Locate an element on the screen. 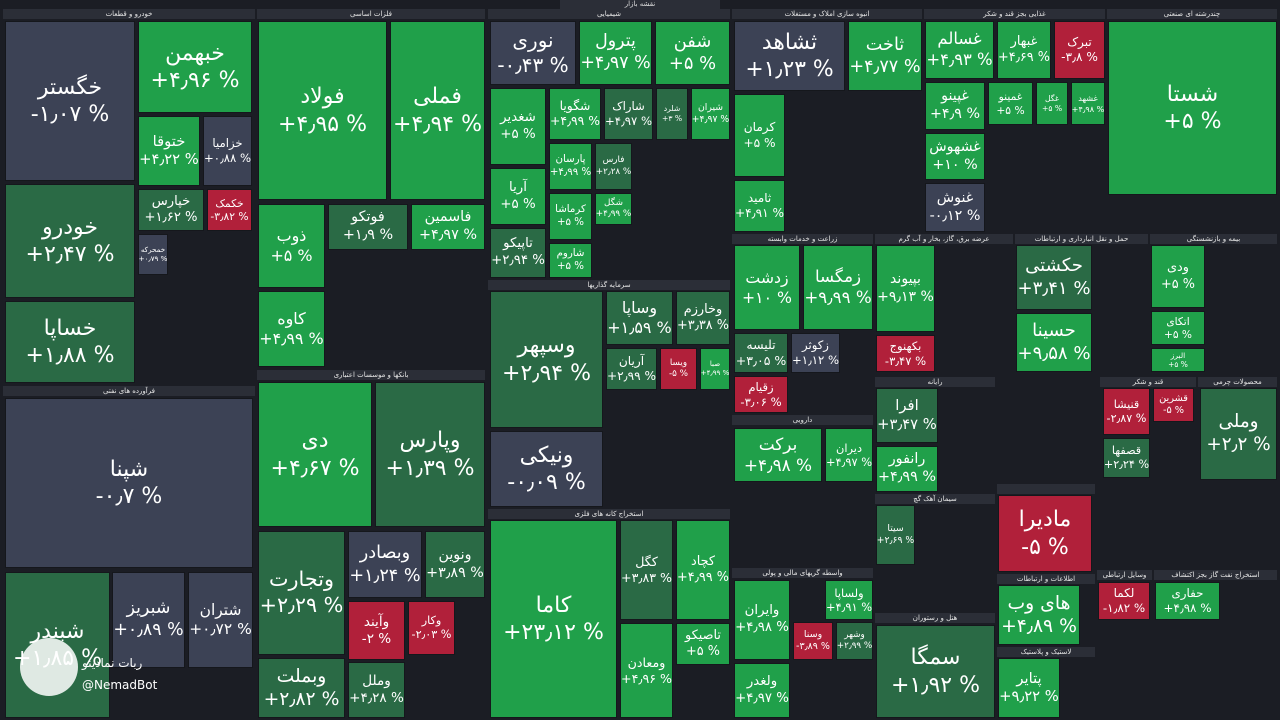 The width and height of the screenshot is (1280, 720). stock-tile: دیران +۴٫۹۷ % is located at coordinates (849, 455).